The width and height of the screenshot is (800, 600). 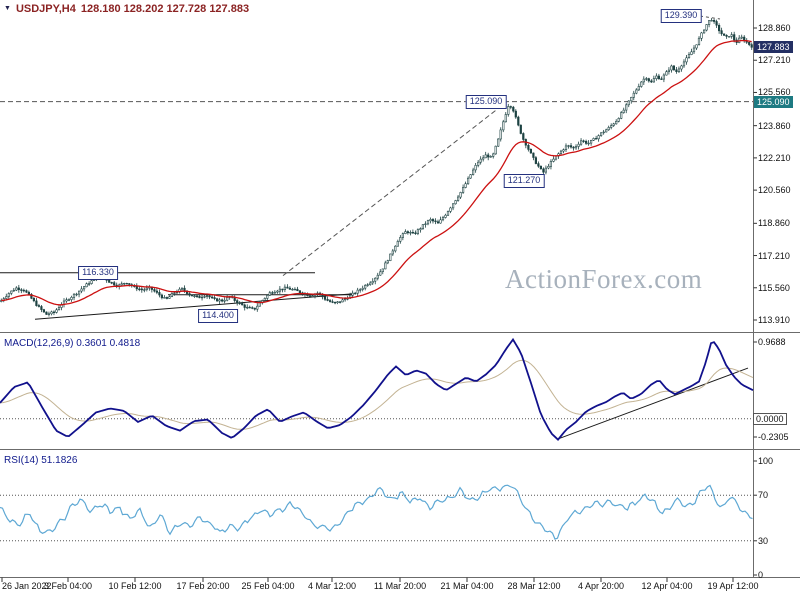 I want to click on label-129-390: 129.390, so click(x=681, y=16).